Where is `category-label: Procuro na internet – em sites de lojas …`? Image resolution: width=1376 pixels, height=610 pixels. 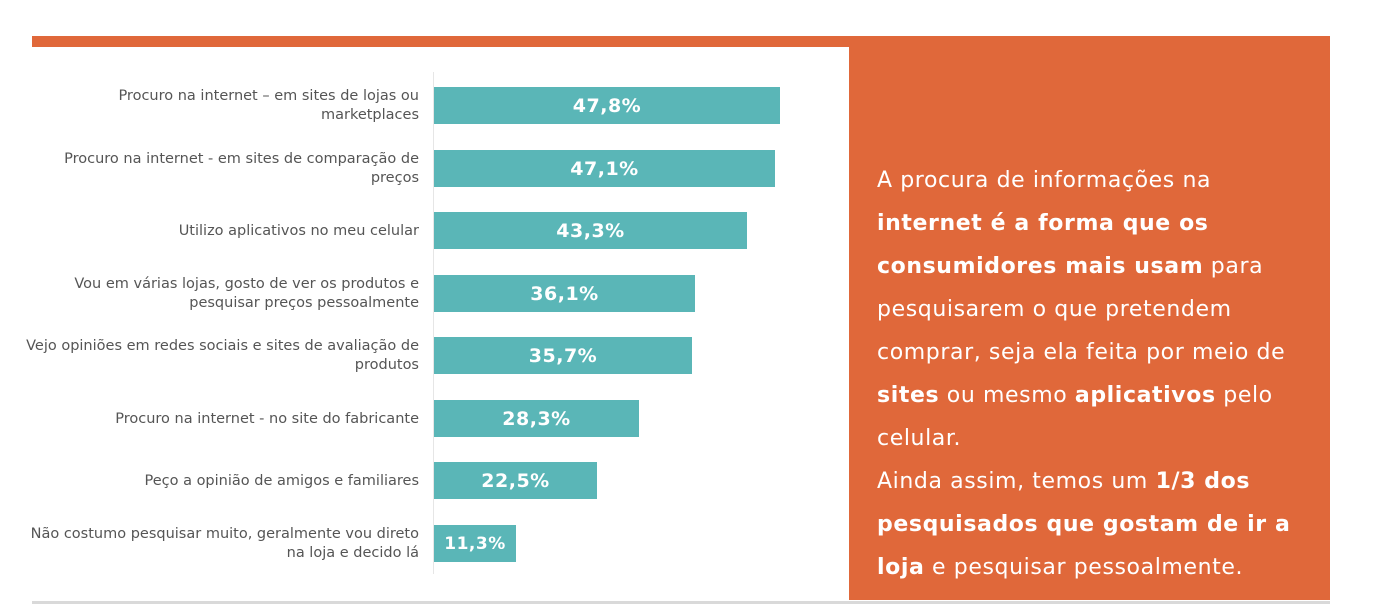
category-label: Procuro na internet – em sites de lojas … is located at coordinates (268, 105).